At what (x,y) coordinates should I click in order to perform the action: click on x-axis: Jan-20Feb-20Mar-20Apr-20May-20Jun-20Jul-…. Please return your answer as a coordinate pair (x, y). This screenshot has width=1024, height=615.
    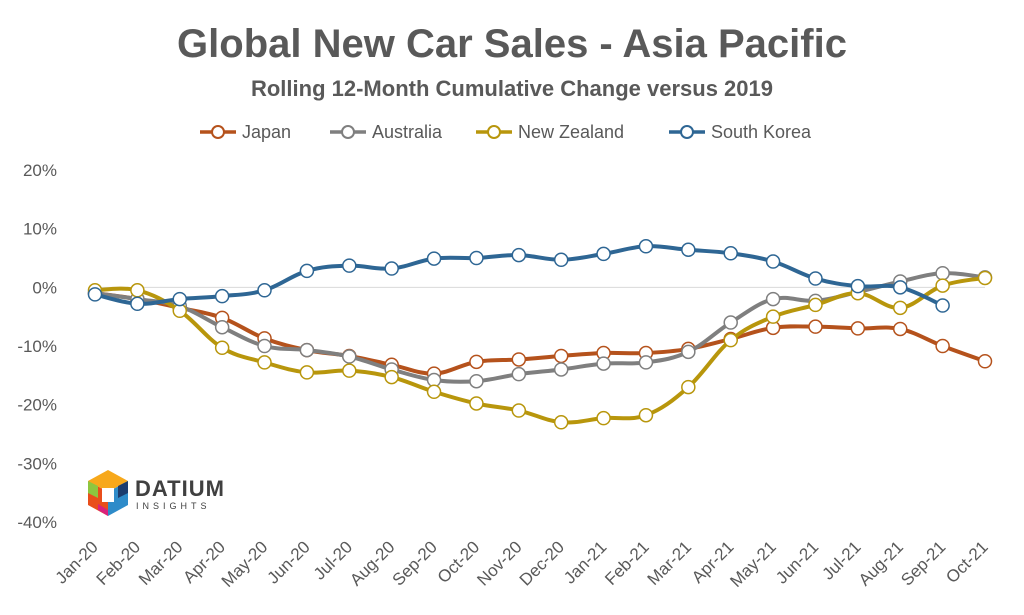
    Looking at the image, I should click on (522, 564).